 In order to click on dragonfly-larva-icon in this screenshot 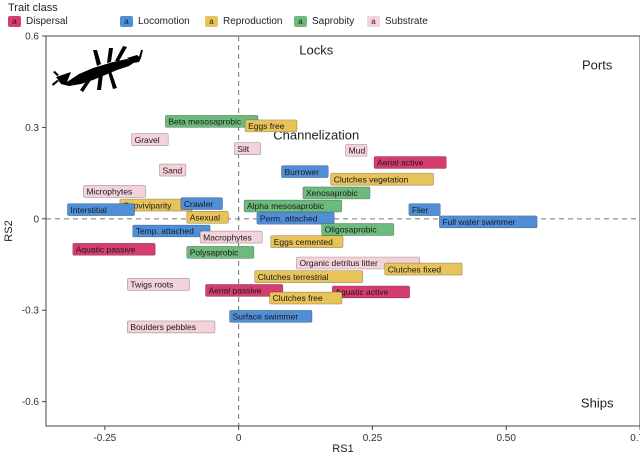, I will do `click(97, 69)`.